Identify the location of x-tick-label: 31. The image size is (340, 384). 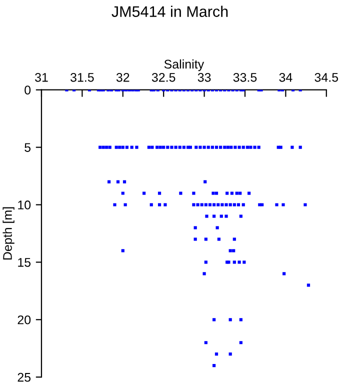
(41, 77).